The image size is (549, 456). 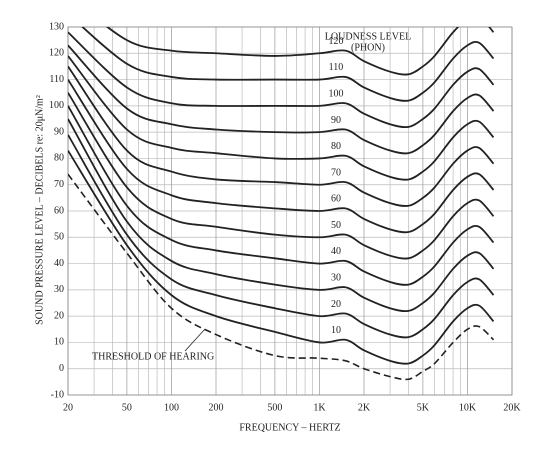 What do you see at coordinates (127, 407) in the screenshot?
I see `x-tick-label: 50` at bounding box center [127, 407].